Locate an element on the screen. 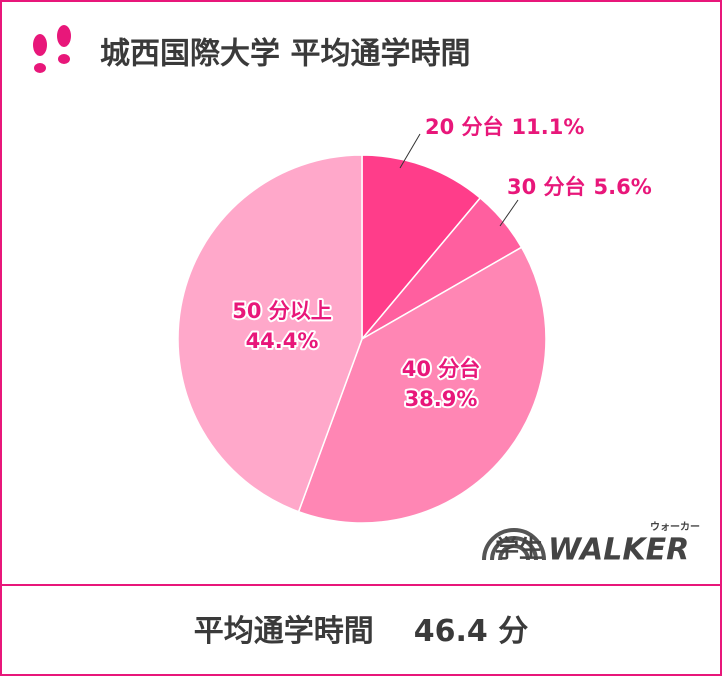 The height and width of the screenshot is (680, 722). slice-label: 30 分台 5.6% is located at coordinates (579, 187).